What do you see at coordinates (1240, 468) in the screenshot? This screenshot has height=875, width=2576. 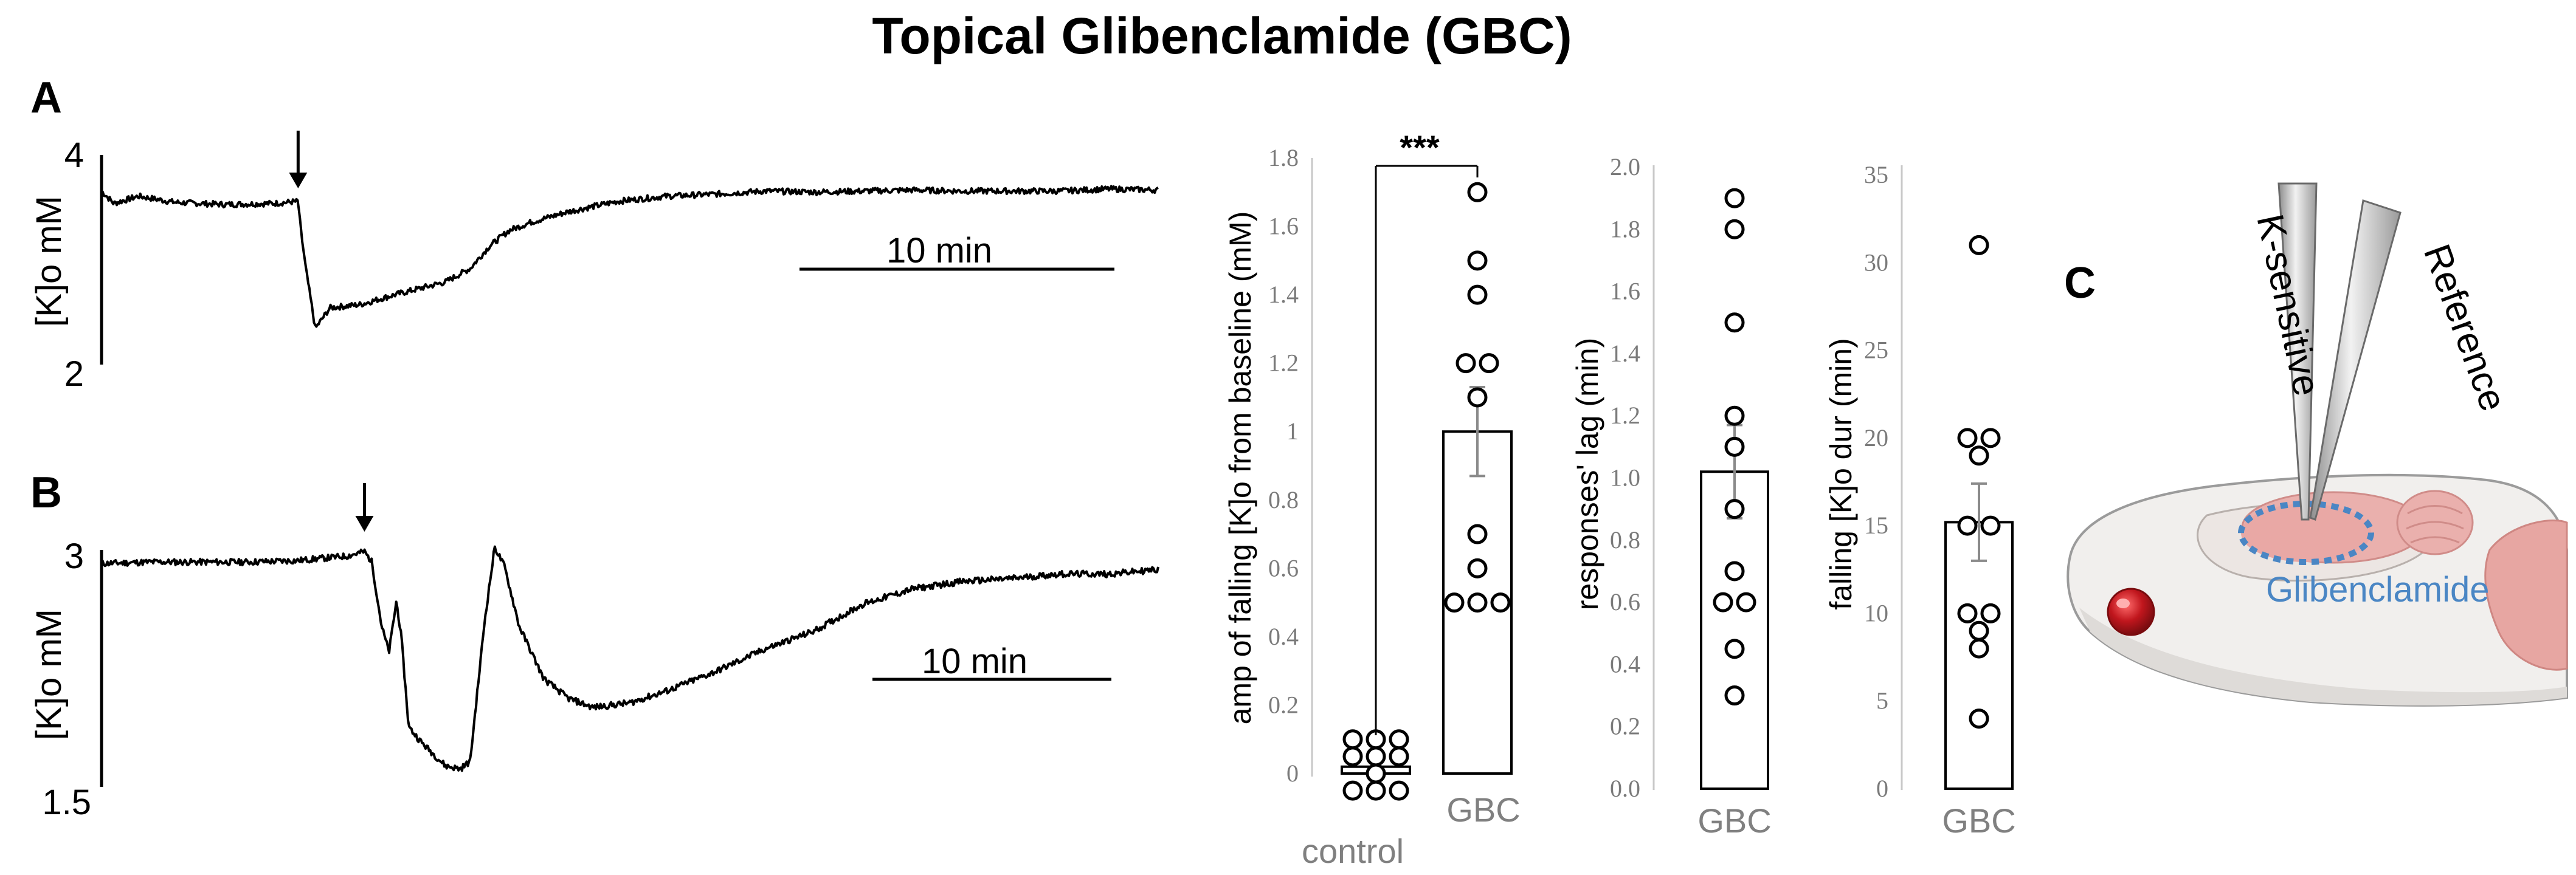 I see `amplitude-y-axis-title: amp of falling [K]o from baseline (mM)` at bounding box center [1240, 468].